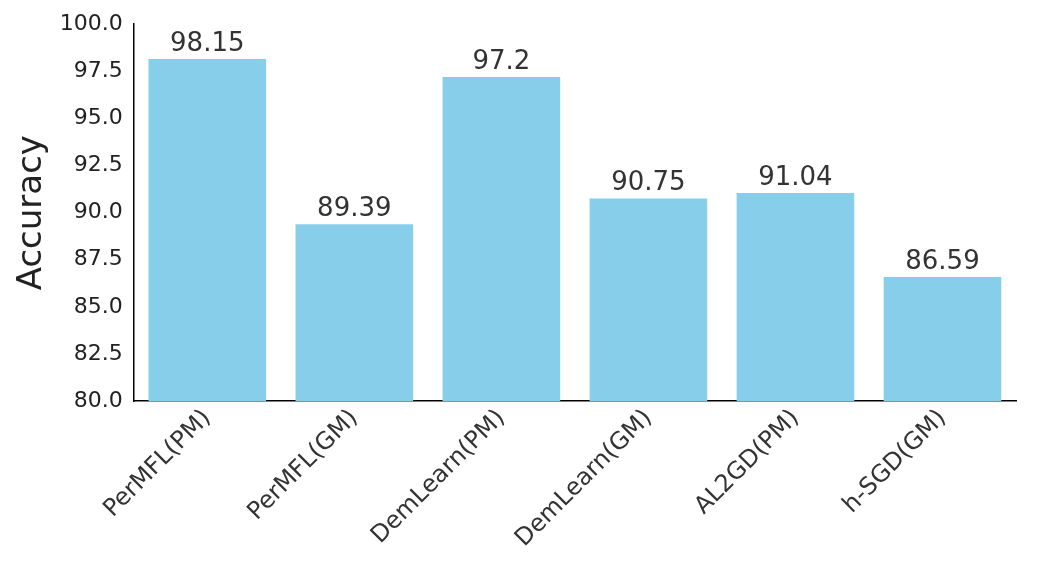  What do you see at coordinates (29, 213) in the screenshot?
I see `y-axis-title: Accuracy` at bounding box center [29, 213].